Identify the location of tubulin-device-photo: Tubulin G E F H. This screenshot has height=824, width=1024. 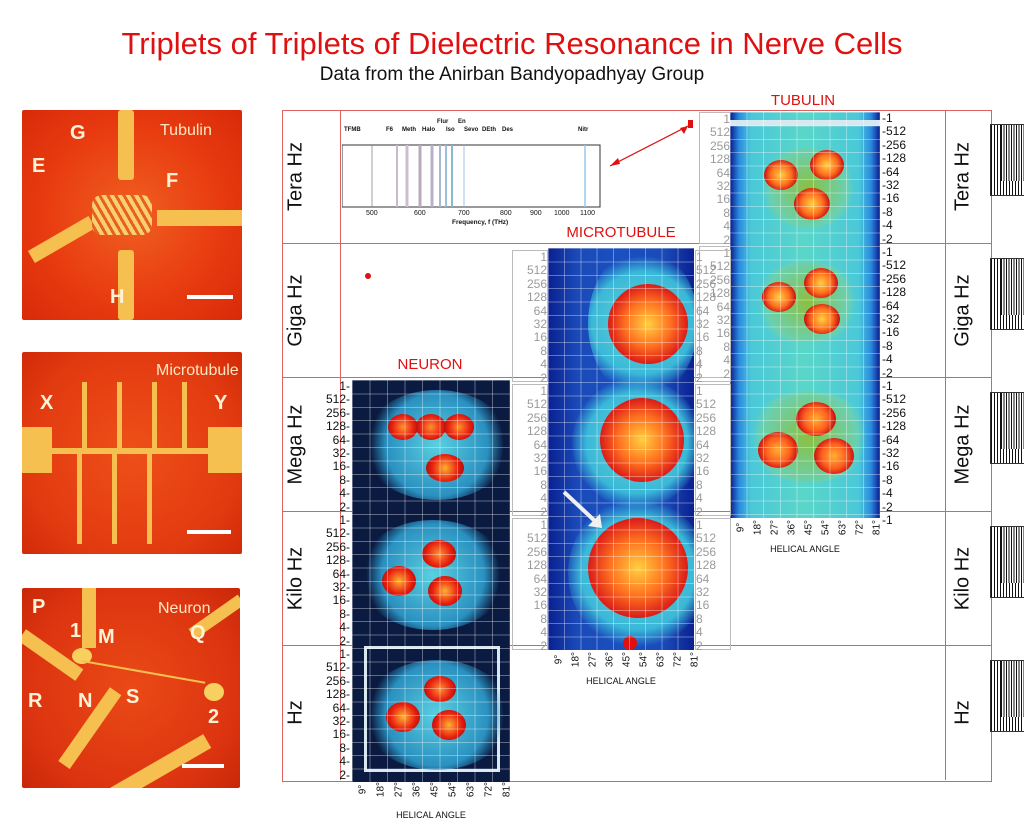
(132, 215).